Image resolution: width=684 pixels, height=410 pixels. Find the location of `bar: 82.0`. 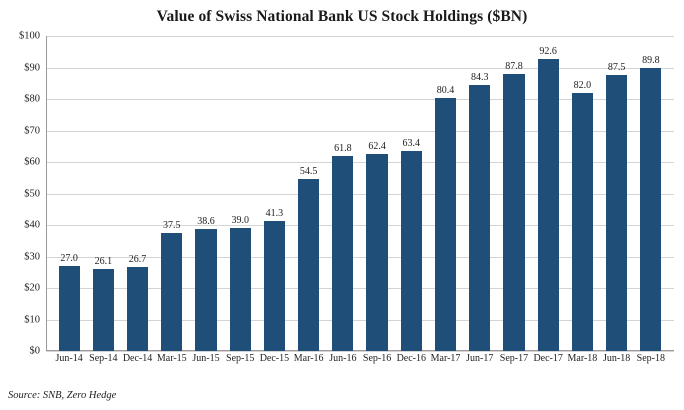

bar: 82.0 is located at coordinates (582, 215).